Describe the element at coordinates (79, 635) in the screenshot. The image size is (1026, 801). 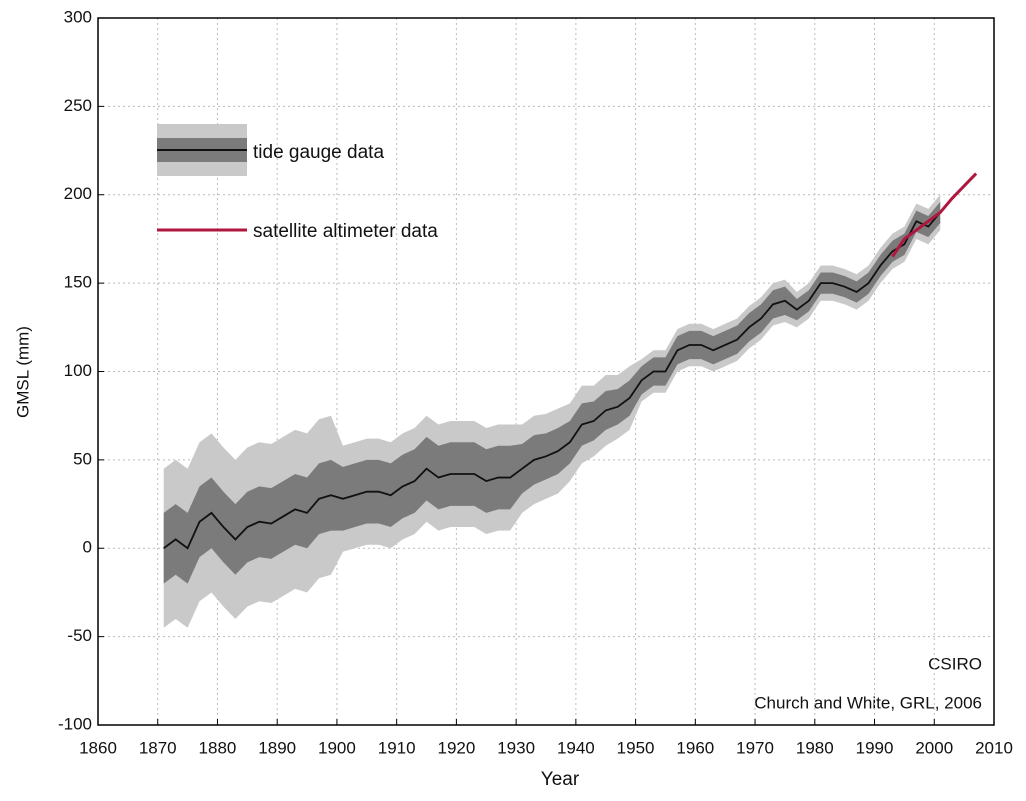
I see `y-tick-label: -50` at that location.